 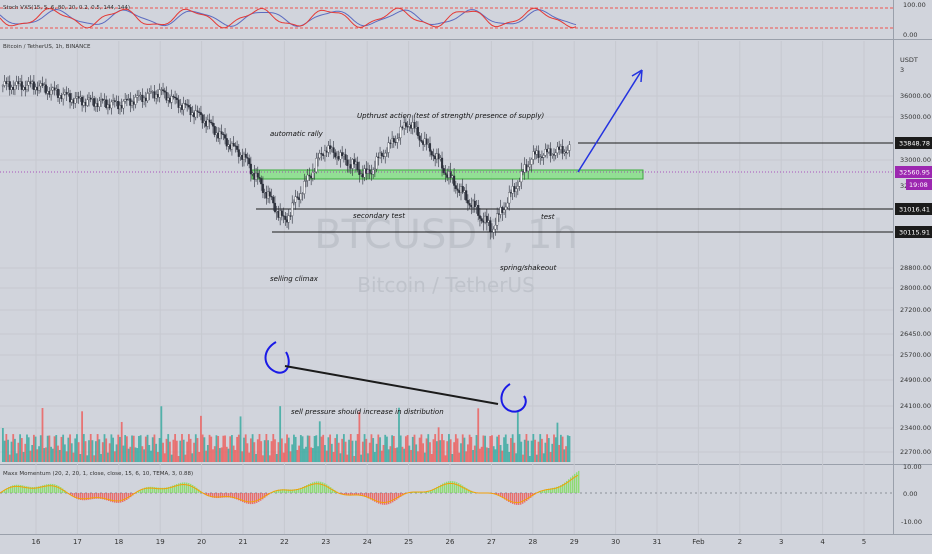 I want to click on time-tick: 22, so click(x=284, y=542).